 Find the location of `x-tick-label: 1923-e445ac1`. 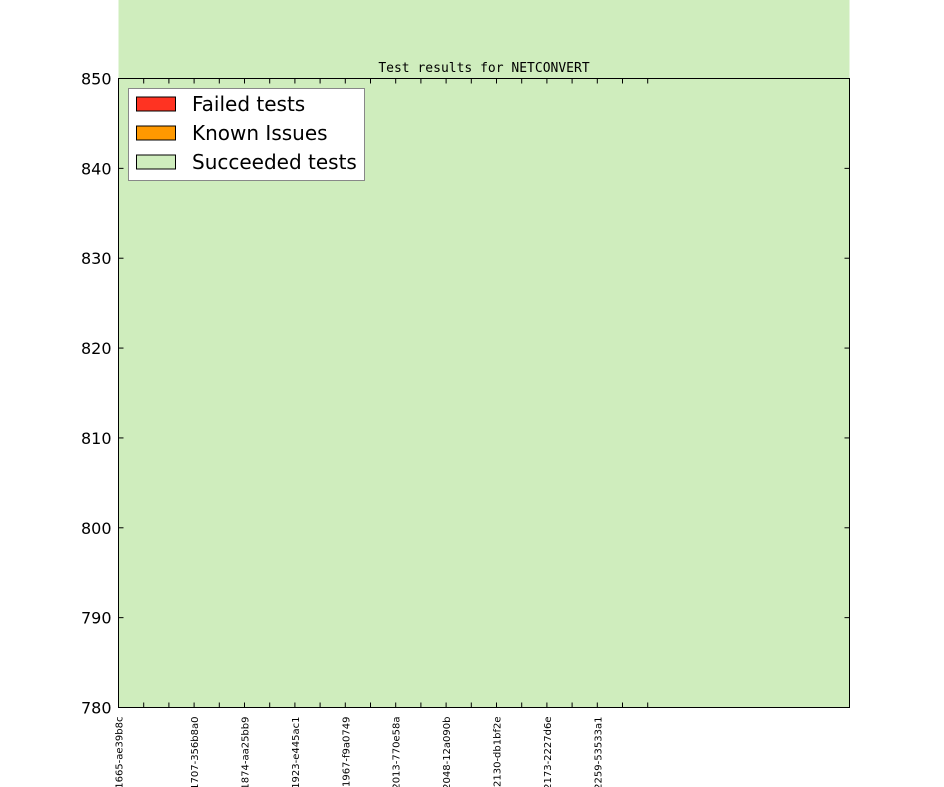

x-tick-label: 1923-e445ac1 is located at coordinates (296, 752).